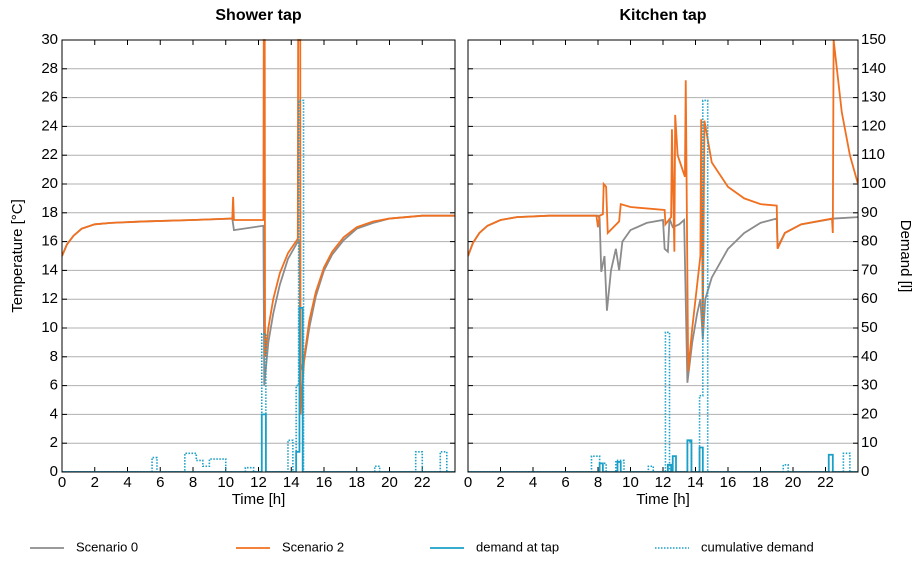  Describe the element at coordinates (49, 241) in the screenshot. I see `y-tick-label: 16` at that location.